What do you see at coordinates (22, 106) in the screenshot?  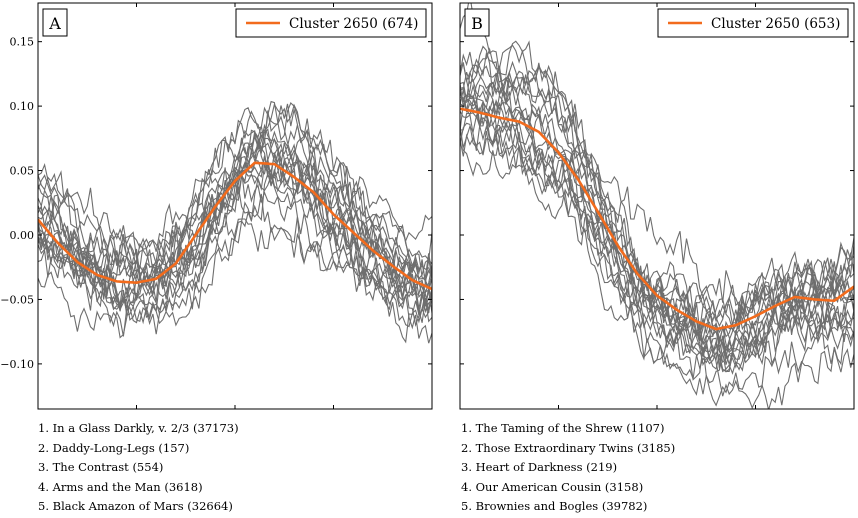 I see `y-tick-label: 0.10` at bounding box center [22, 106].